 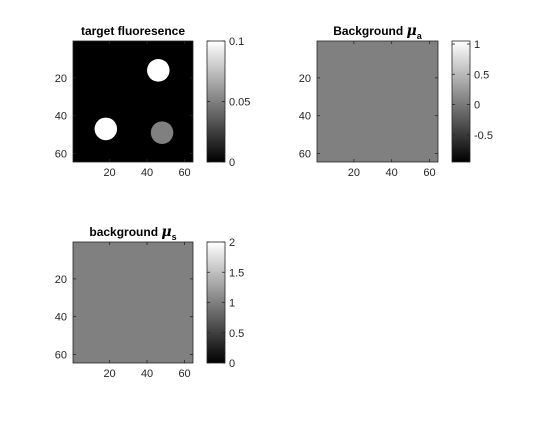 I want to click on colorbar-tick-label: 0.05, so click(x=239, y=103).